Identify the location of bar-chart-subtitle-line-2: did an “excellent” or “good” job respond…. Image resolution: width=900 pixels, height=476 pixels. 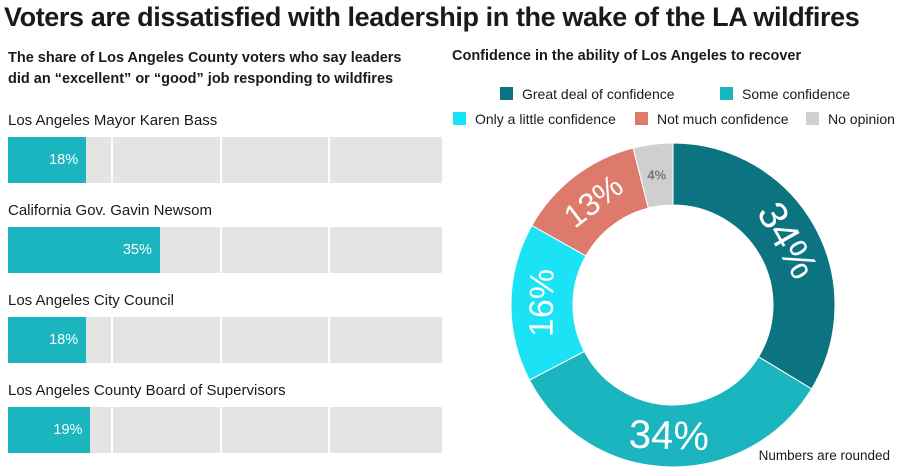
(201, 79).